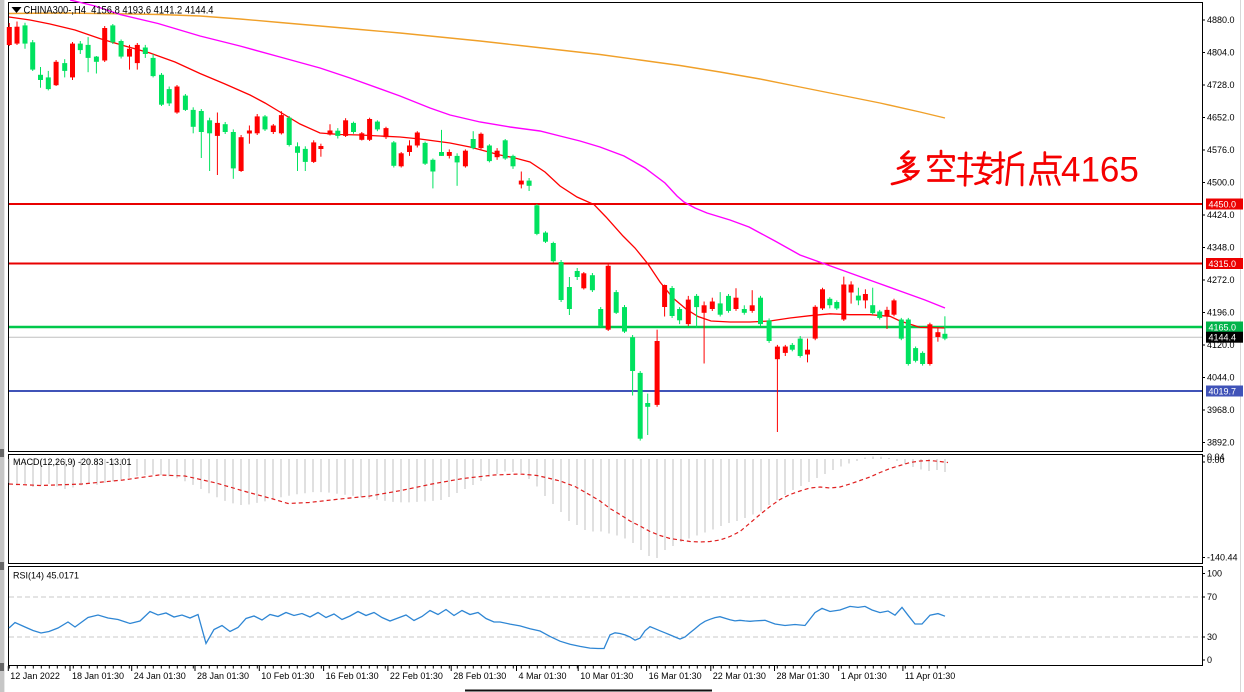 The width and height of the screenshot is (1244, 692). What do you see at coordinates (1214, 574) in the screenshot?
I see `svg-text: 100` at bounding box center [1214, 574].